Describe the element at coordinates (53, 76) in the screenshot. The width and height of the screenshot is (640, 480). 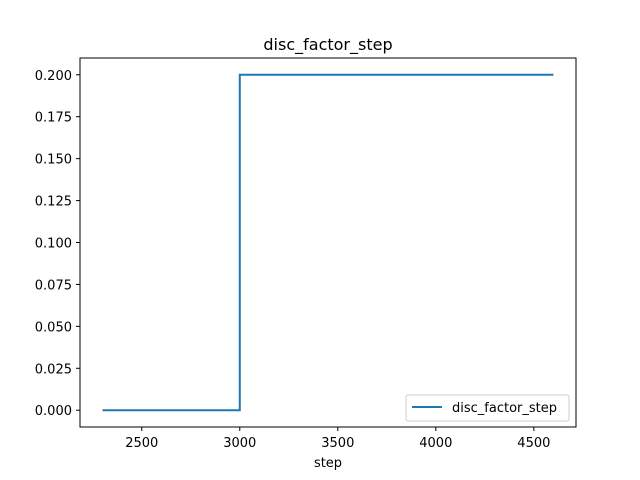
I see `y-tick-label: 0.200` at that location.